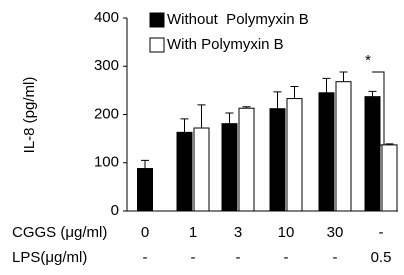 The height and width of the screenshot is (275, 404). What do you see at coordinates (115, 210) in the screenshot?
I see `y-tick-label: 0` at bounding box center [115, 210].